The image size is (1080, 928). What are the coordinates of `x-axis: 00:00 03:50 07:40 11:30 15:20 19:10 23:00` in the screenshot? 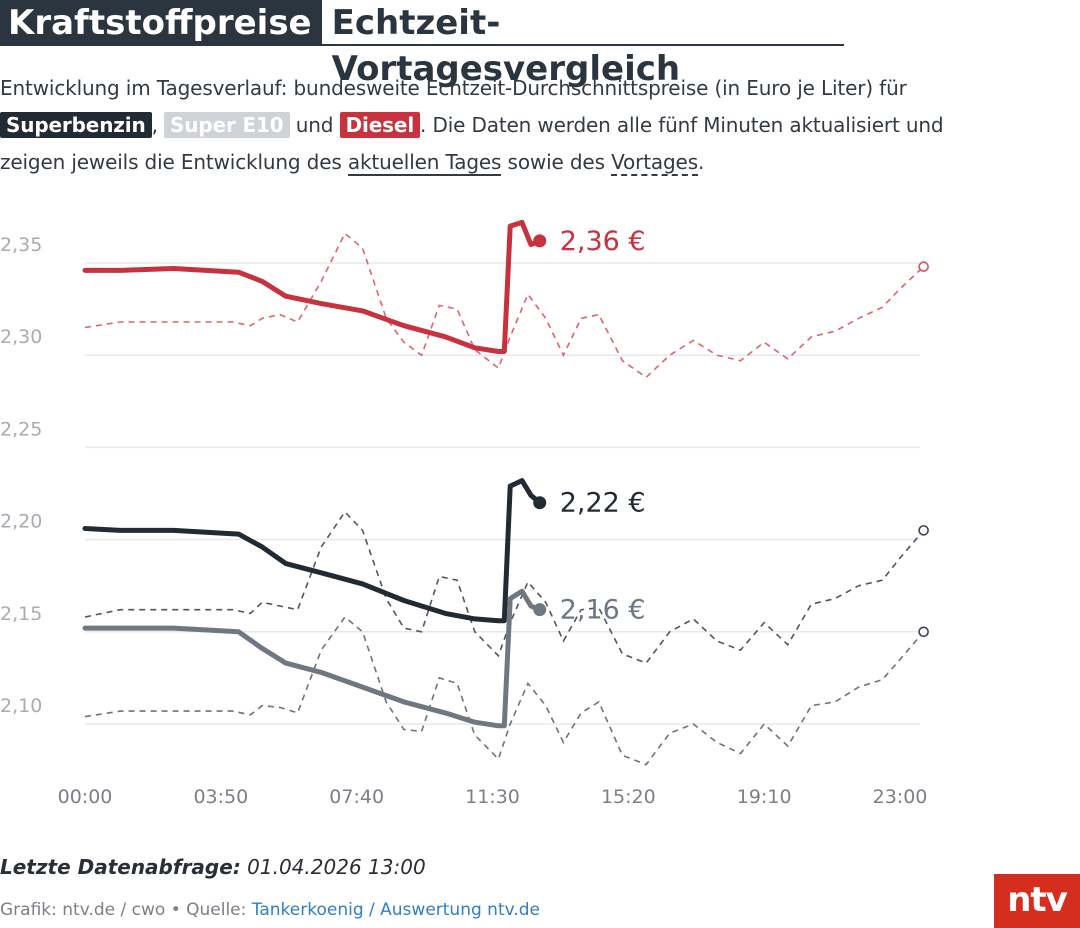 It's located at (493, 797).